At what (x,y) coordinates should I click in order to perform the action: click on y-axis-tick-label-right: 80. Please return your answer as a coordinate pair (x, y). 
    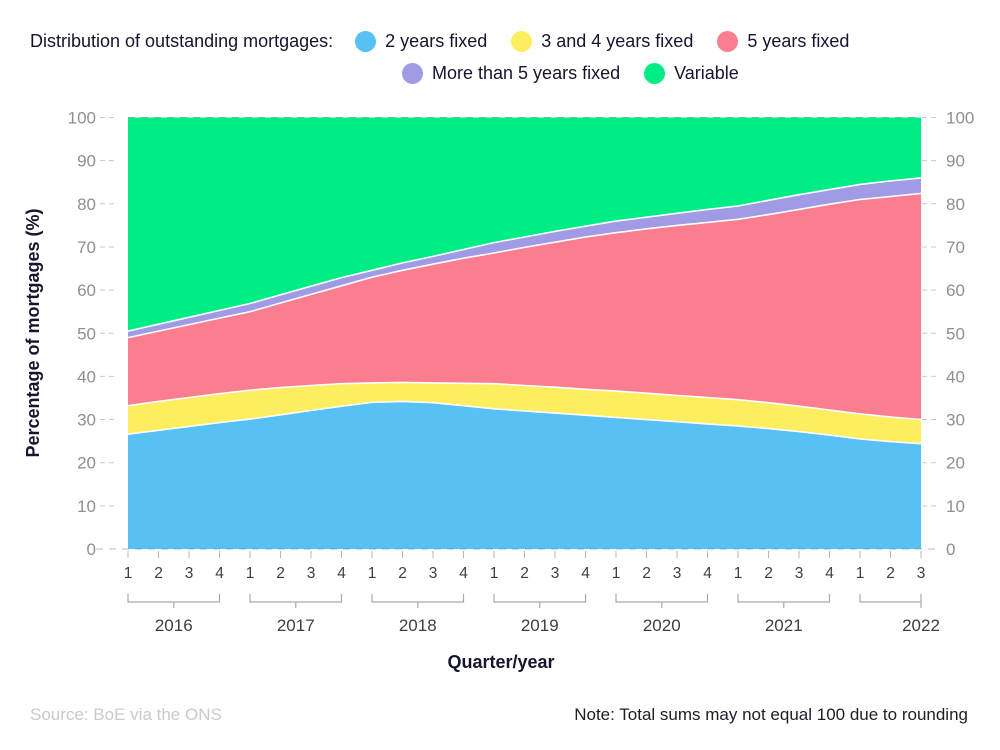
    Looking at the image, I should click on (955, 204).